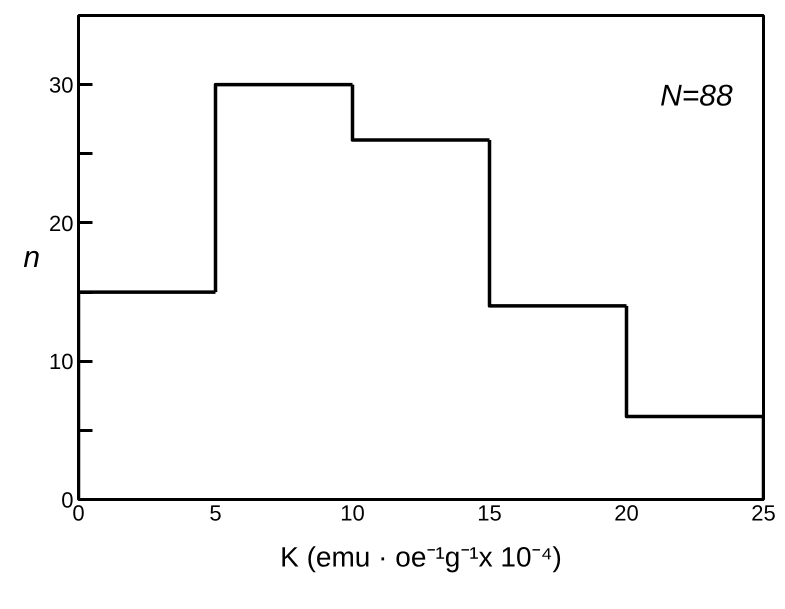  What do you see at coordinates (352, 513) in the screenshot?
I see `x-tick-label: 10` at bounding box center [352, 513].